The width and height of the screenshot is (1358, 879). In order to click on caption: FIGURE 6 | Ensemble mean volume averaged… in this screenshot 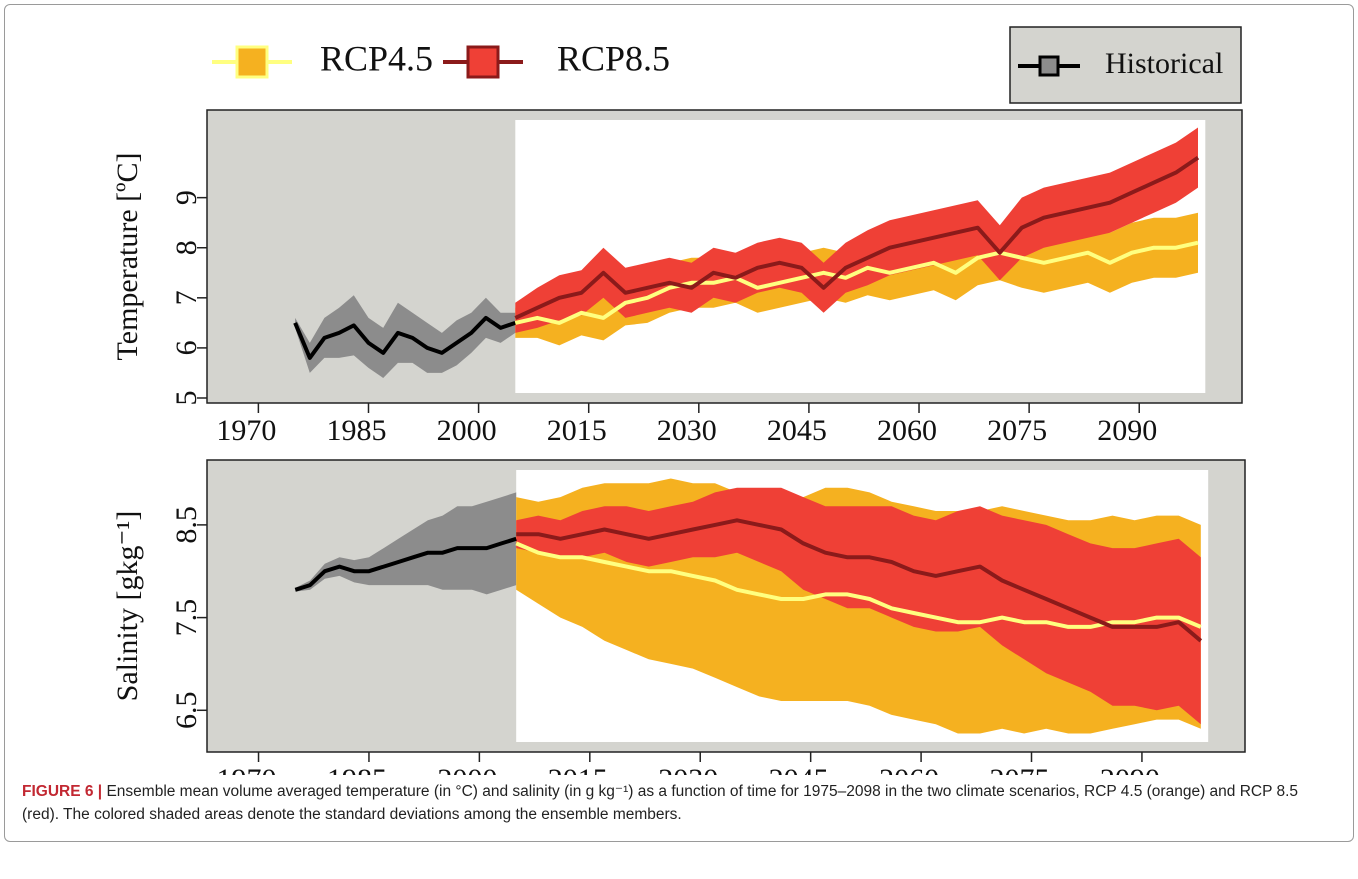, I will do `click(677, 803)`.